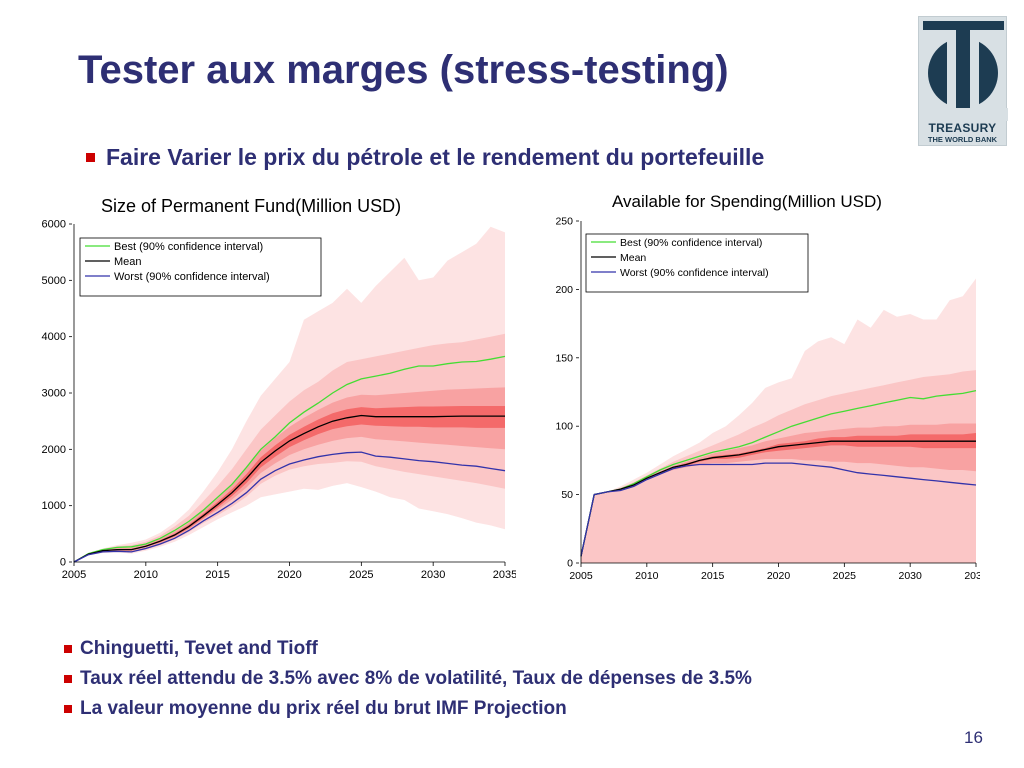 Image resolution: width=1024 pixels, height=768 pixels. What do you see at coordinates (564, 358) in the screenshot?
I see `y-tick-label: 150` at bounding box center [564, 358].